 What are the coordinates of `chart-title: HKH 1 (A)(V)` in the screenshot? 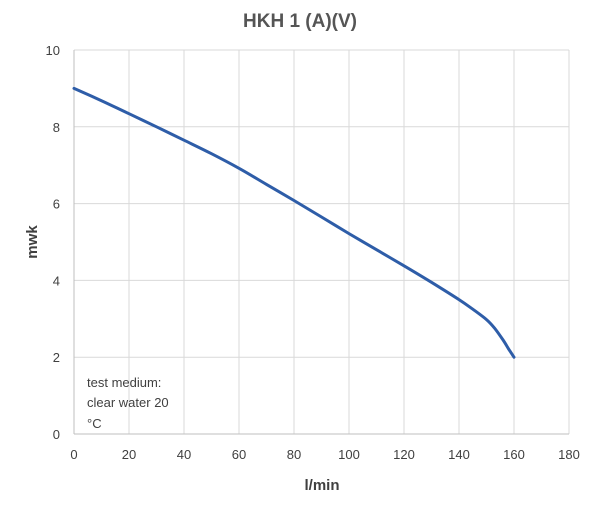 It's located at (300, 21).